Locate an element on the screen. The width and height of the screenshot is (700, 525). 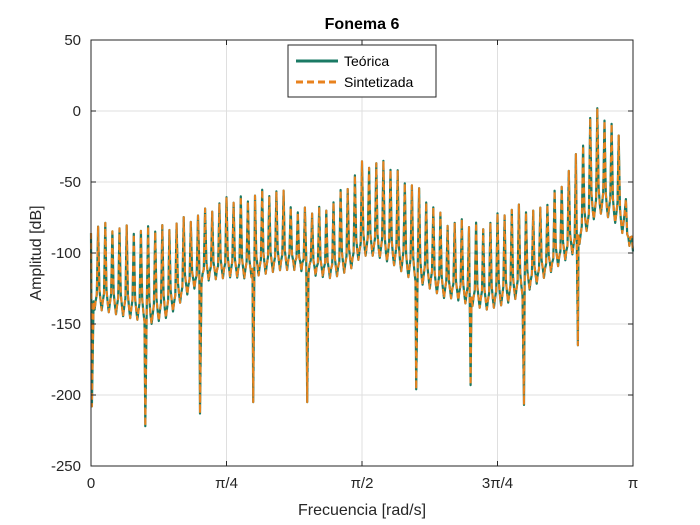
x-tick-label: 0 is located at coordinates (91, 483).